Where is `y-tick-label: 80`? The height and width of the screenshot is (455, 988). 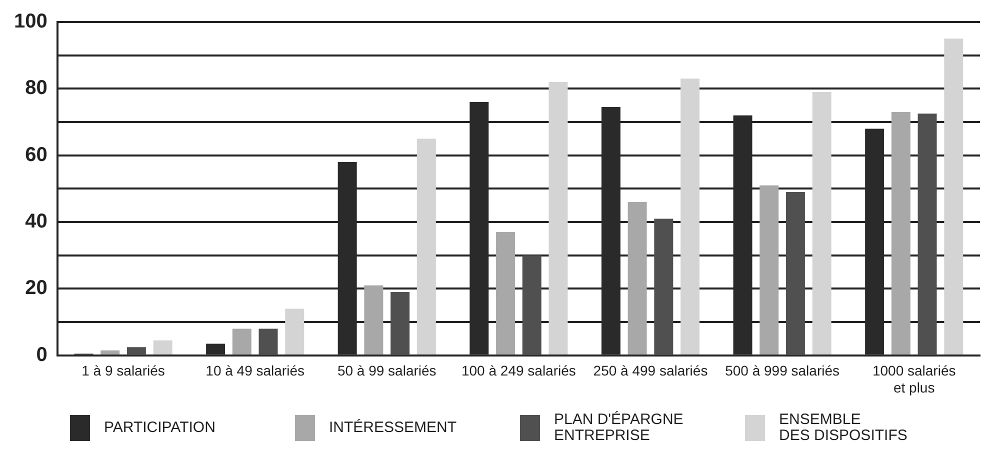 y-tick-label: 80 is located at coordinates (36, 88).